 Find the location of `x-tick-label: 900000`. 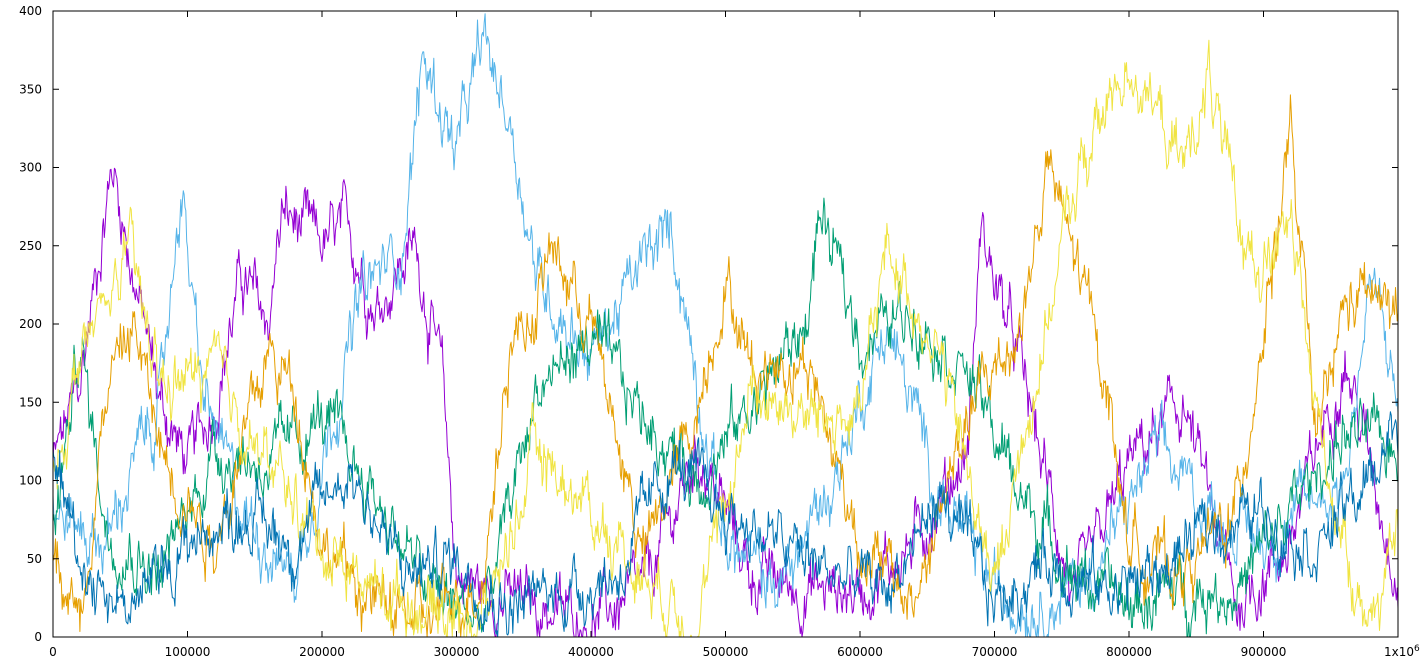

x-tick-label: 900000 is located at coordinates (1264, 652).